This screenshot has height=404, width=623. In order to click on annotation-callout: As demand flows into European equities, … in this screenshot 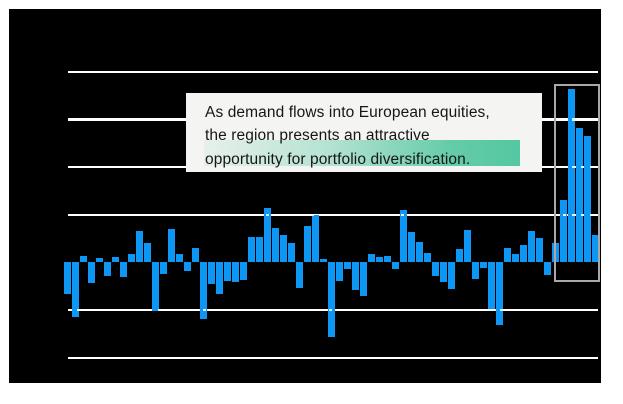, I will do `click(364, 132)`.